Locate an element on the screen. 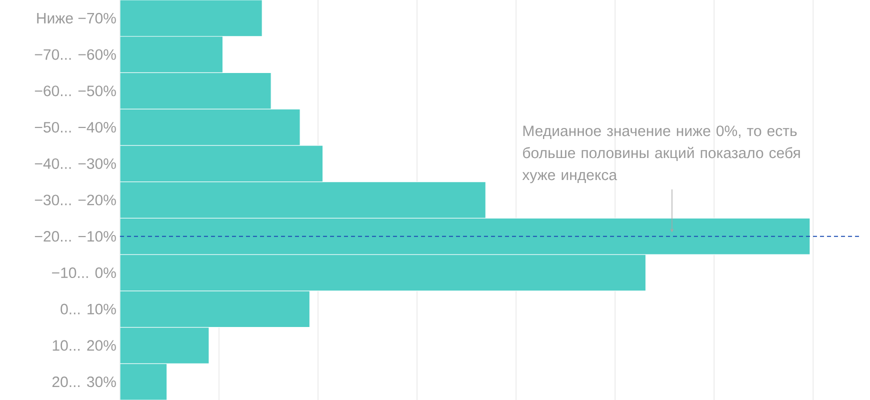 This screenshot has width=870, height=400. y-tick-label: −20... −10% is located at coordinates (75, 236).